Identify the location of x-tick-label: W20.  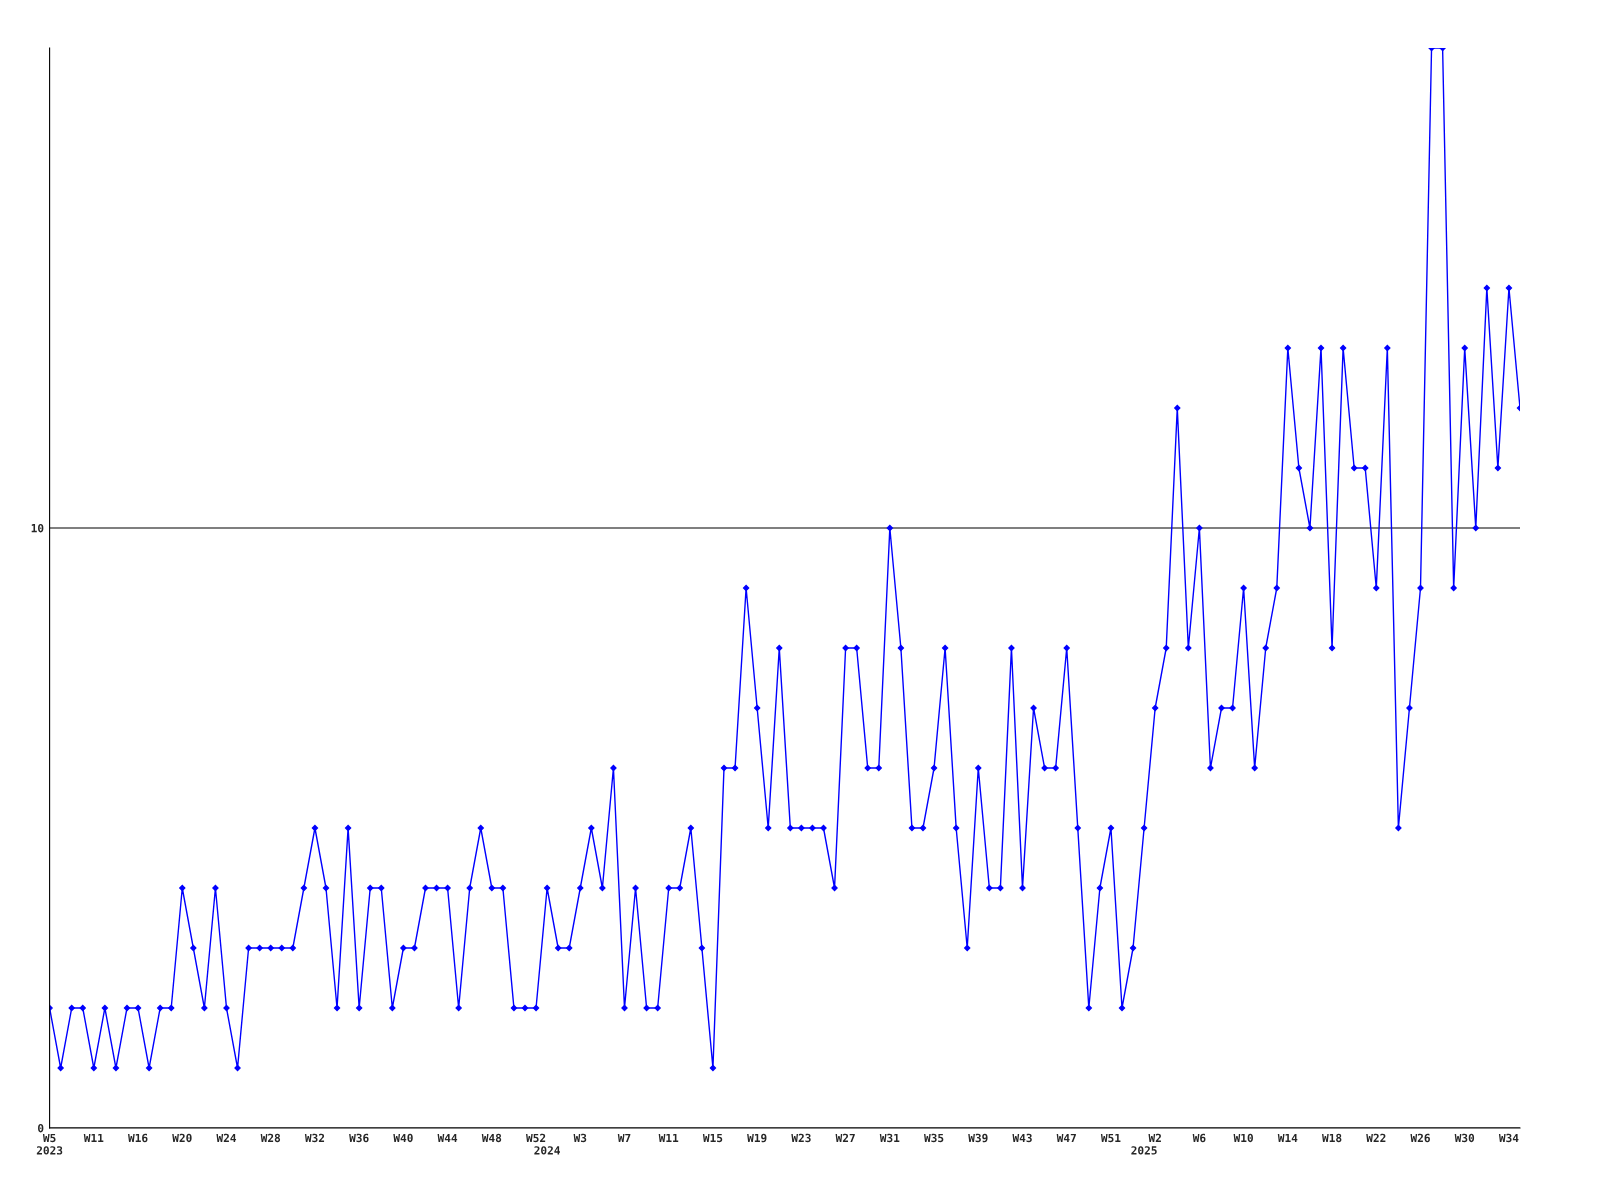
(182, 1138).